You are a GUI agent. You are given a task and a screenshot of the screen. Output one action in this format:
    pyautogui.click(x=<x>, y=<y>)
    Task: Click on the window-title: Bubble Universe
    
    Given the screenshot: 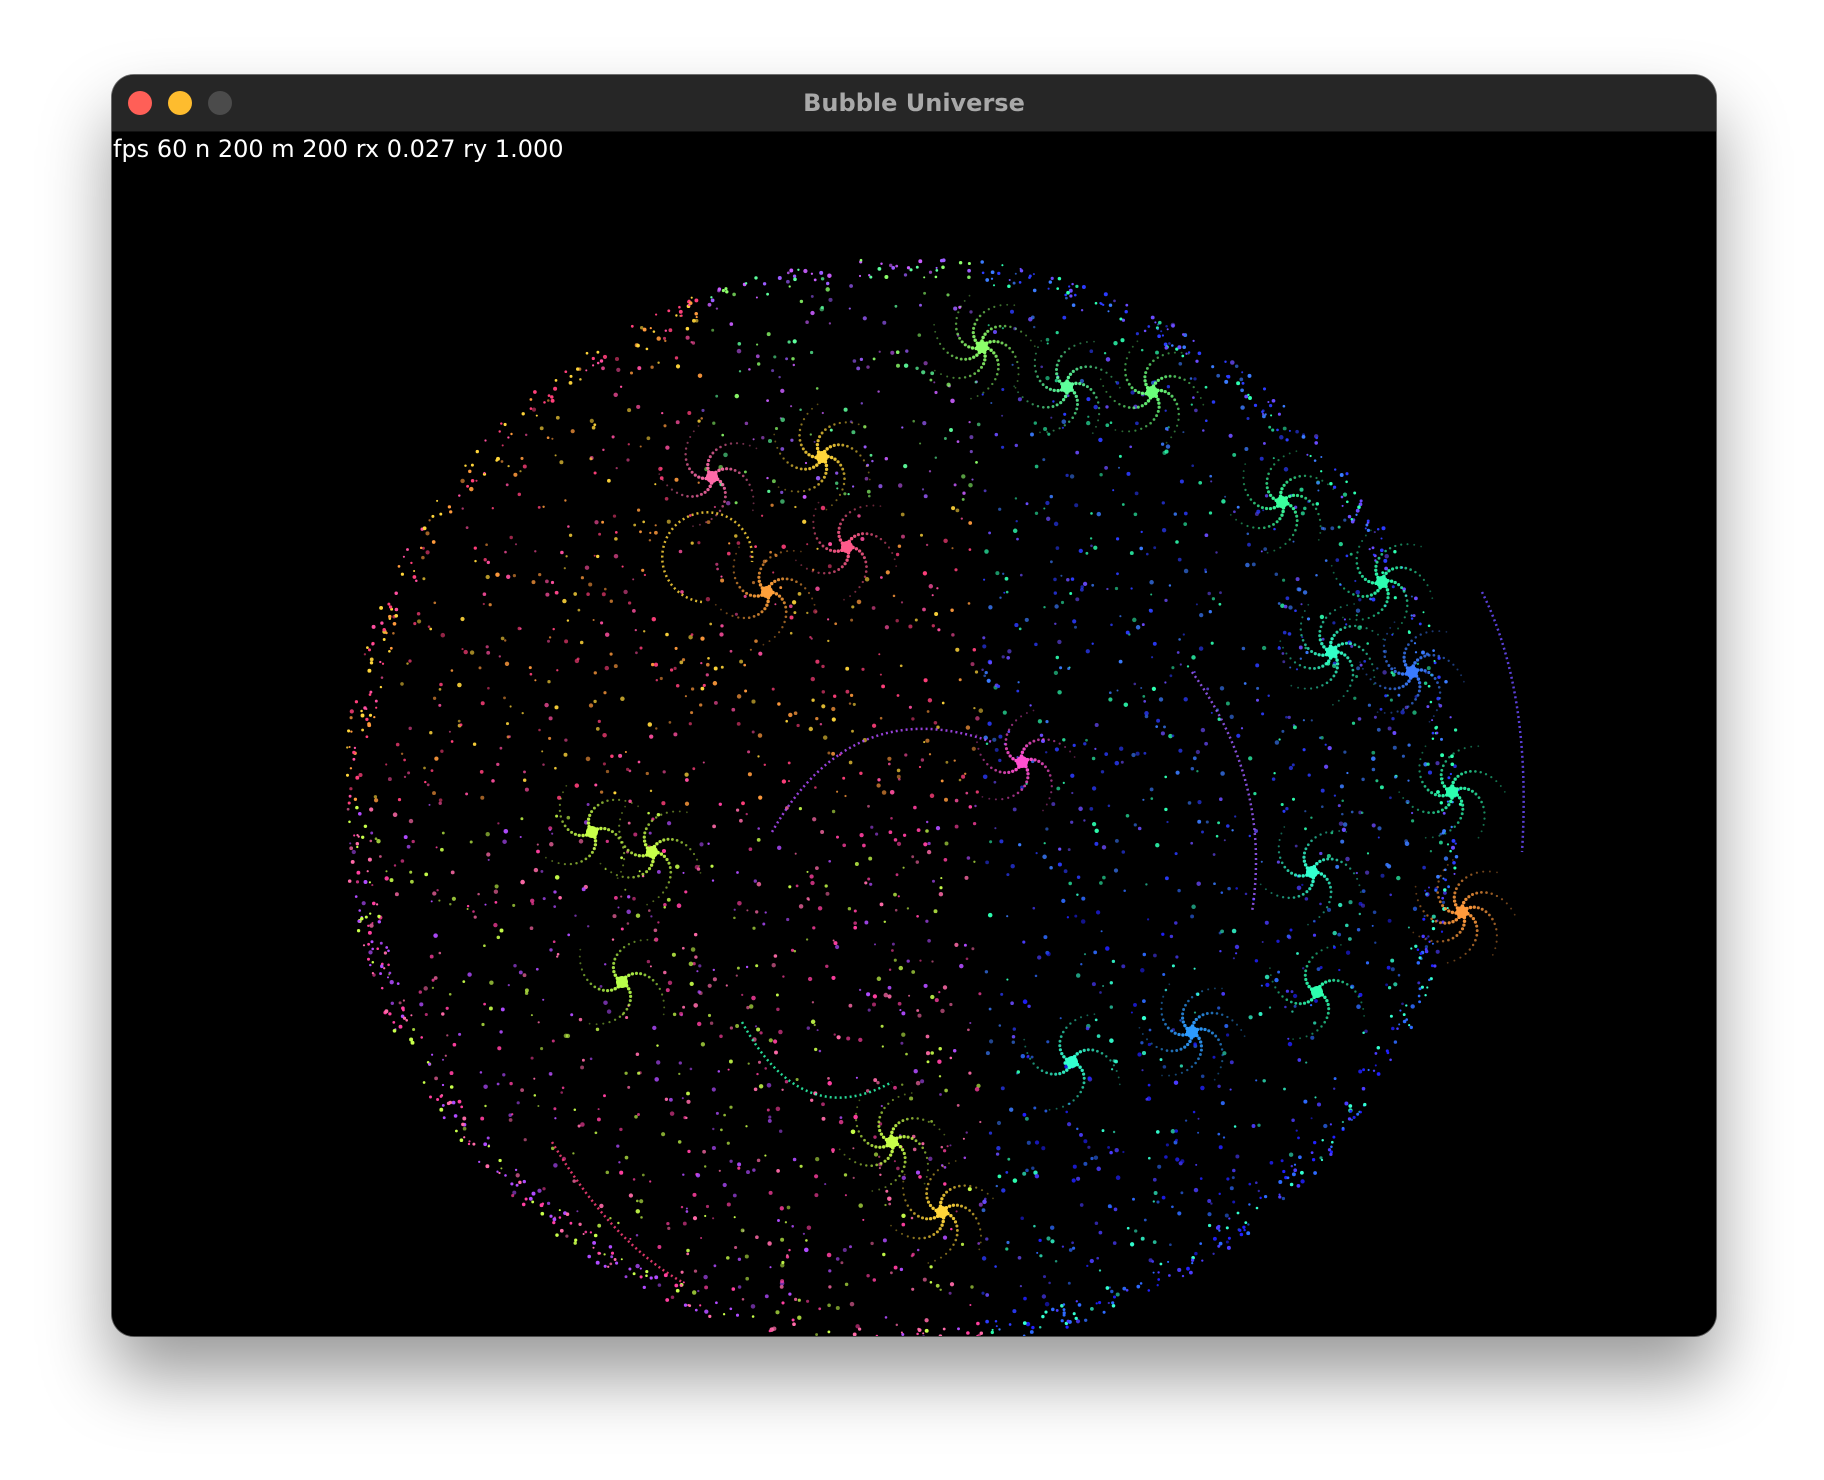 What is the action you would take?
    pyautogui.click(x=914, y=103)
    